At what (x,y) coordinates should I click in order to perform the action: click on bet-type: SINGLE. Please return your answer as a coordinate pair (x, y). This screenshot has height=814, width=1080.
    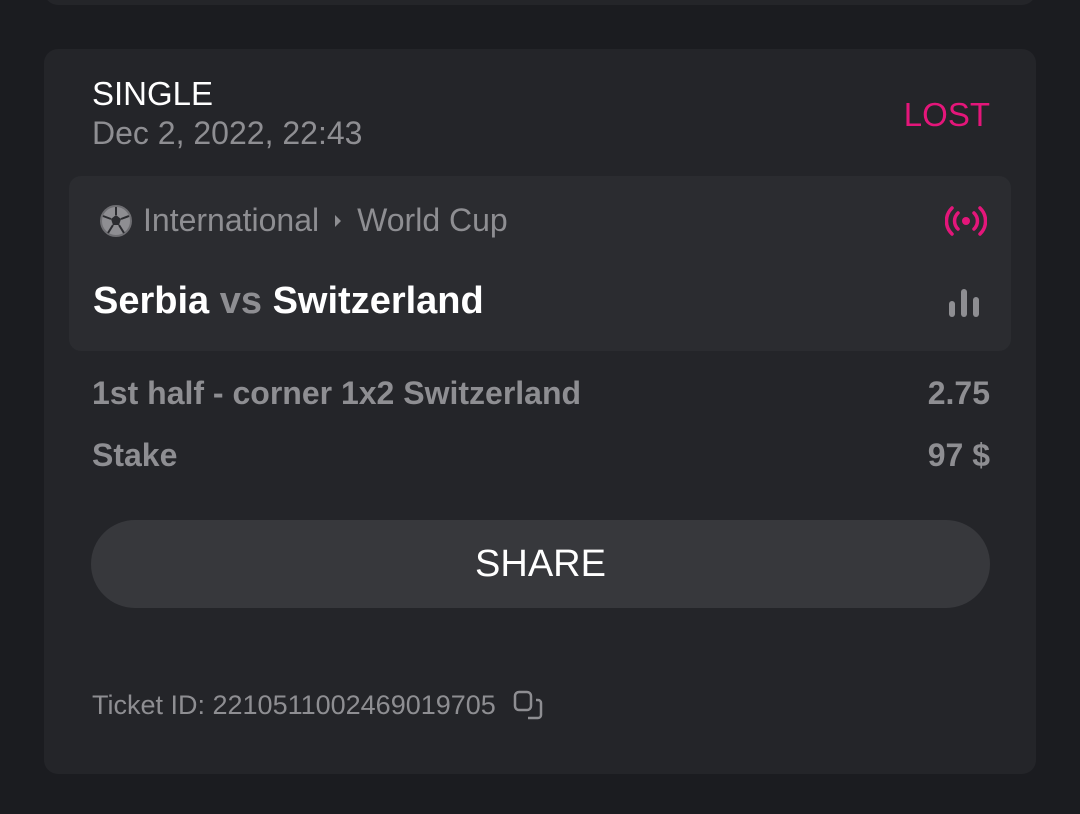
    Looking at the image, I should click on (153, 93).